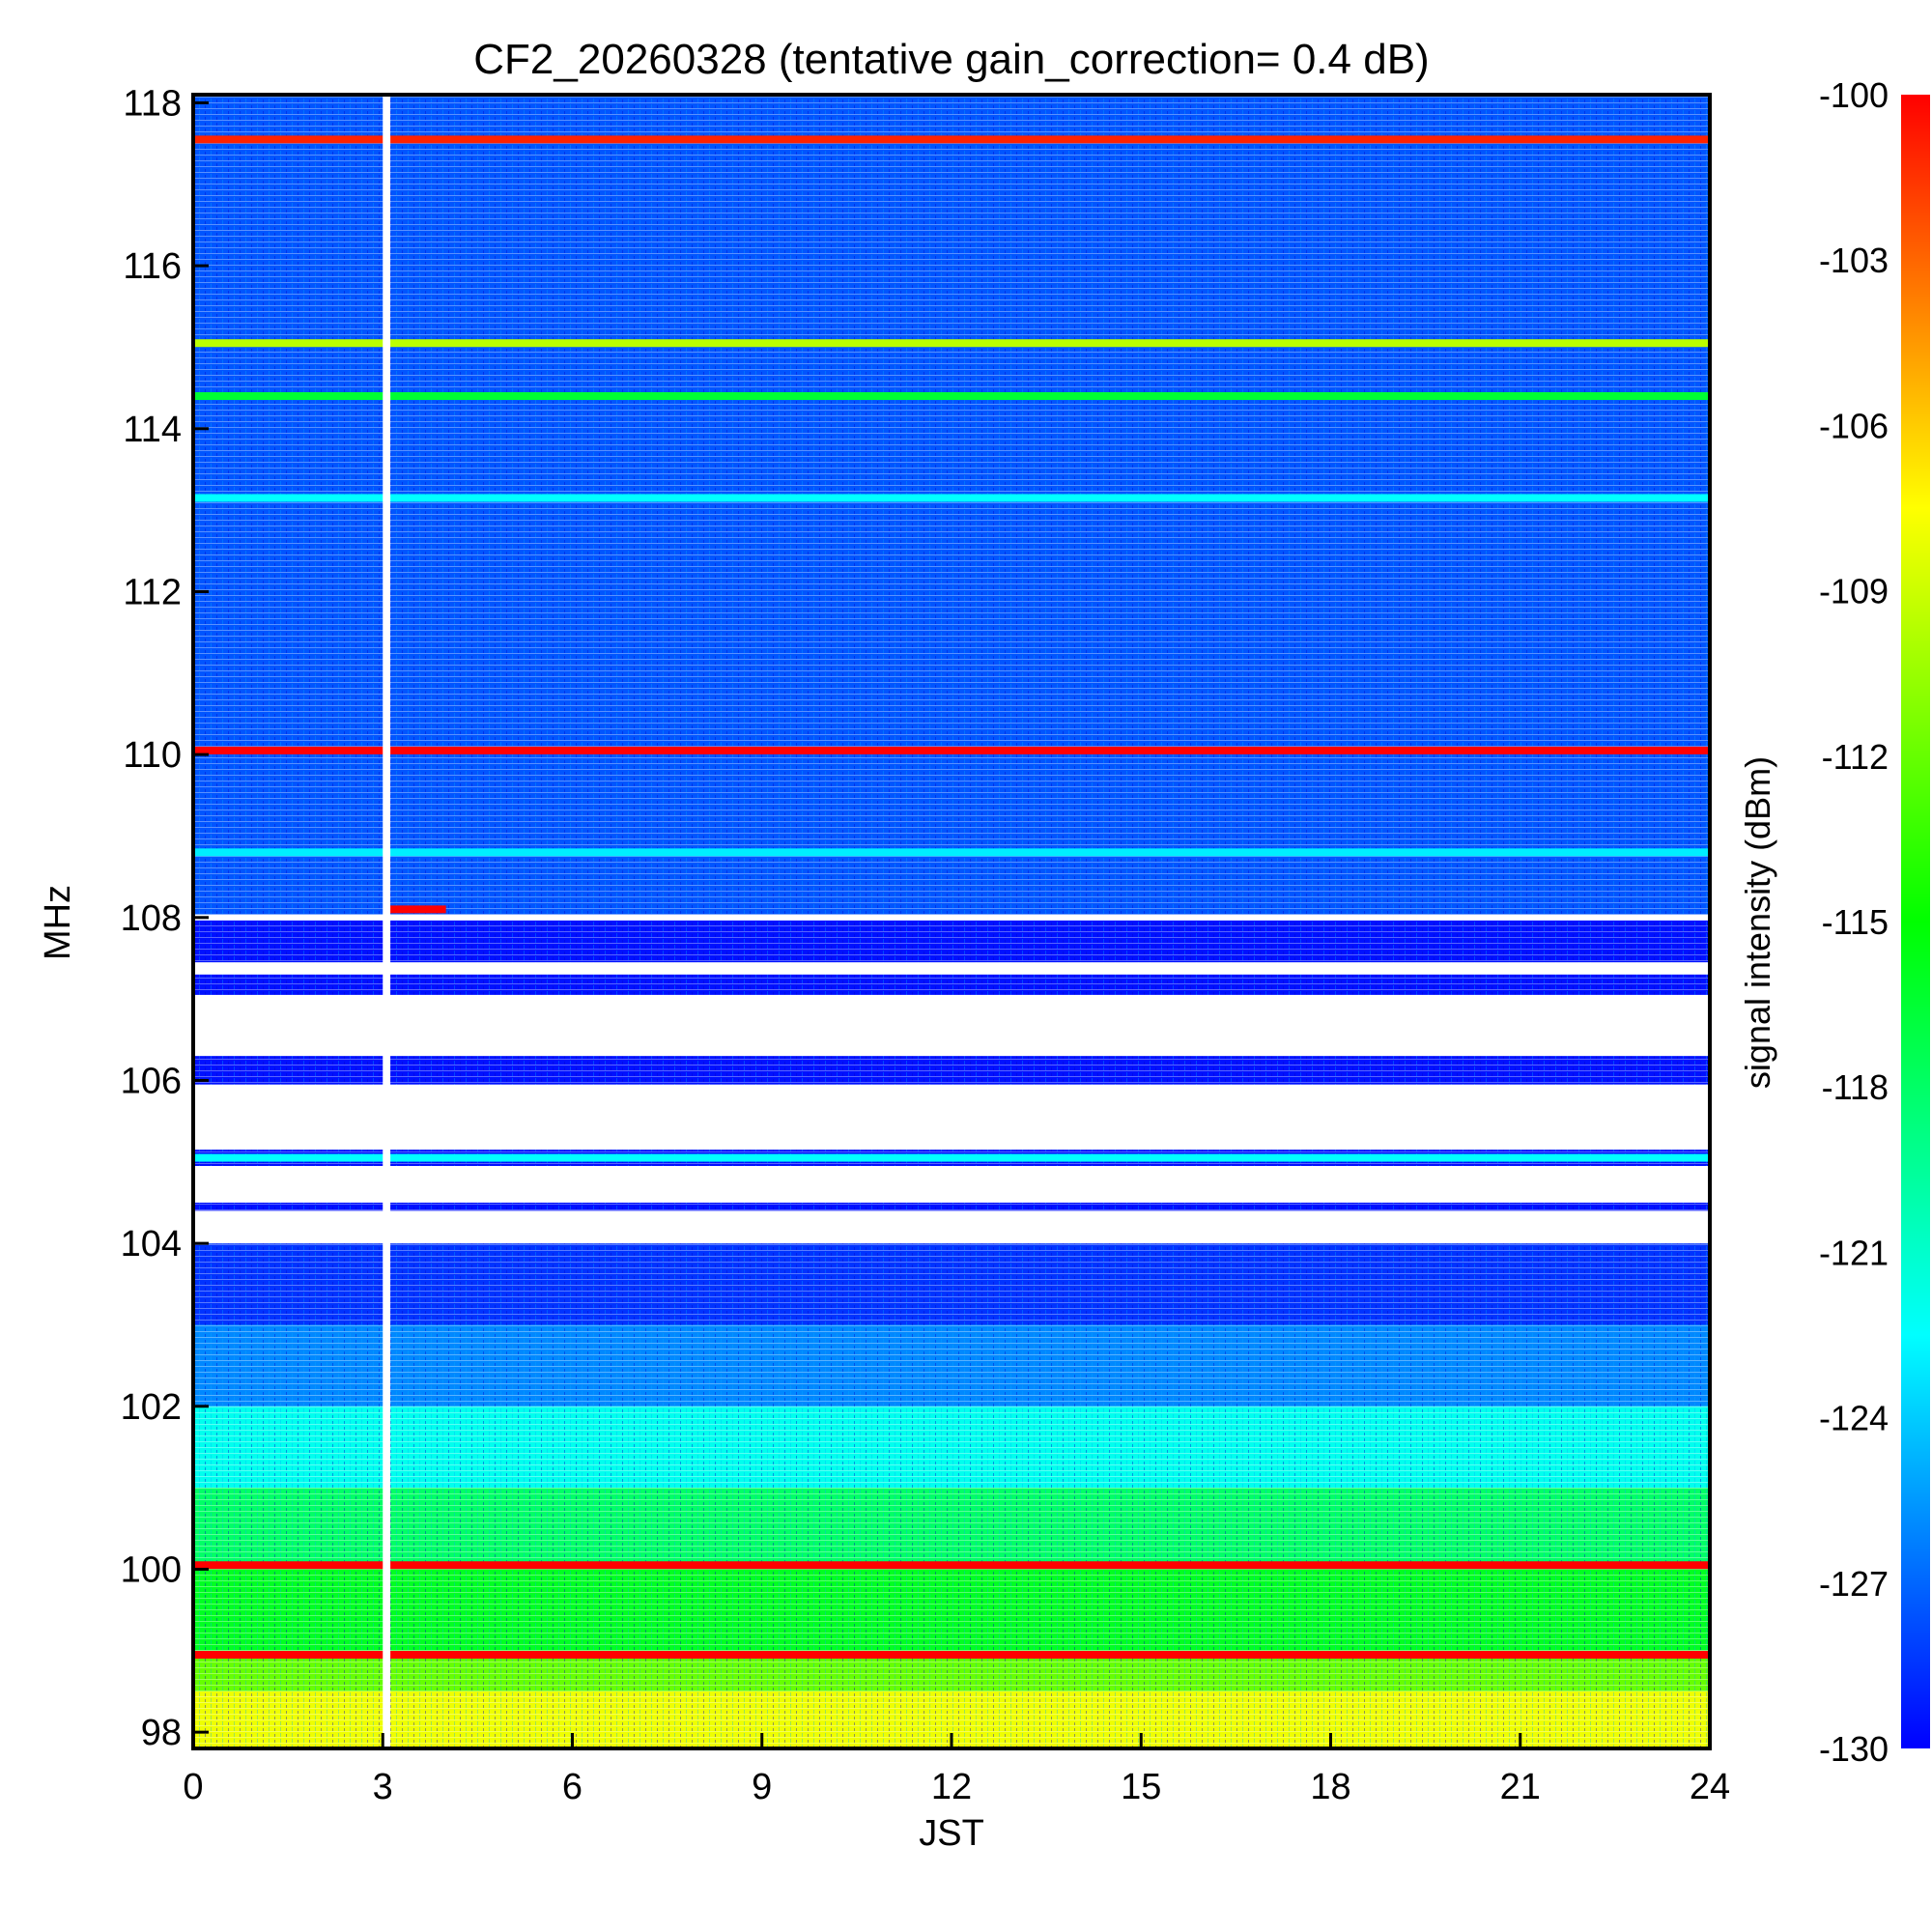 The height and width of the screenshot is (1932, 1932). Describe the element at coordinates (152, 755) in the screenshot. I see `y-tick-label: 110` at that location.